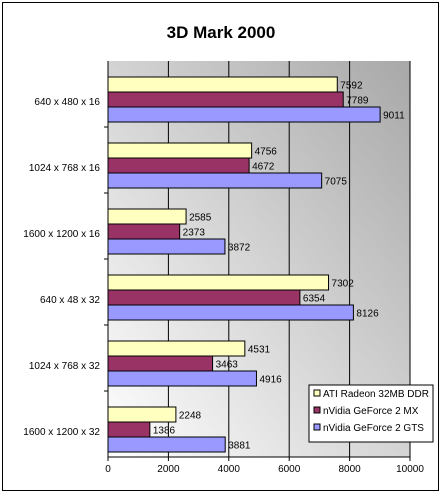  Describe the element at coordinates (376, 394) in the screenshot. I see `legend-label: ATI Radeon 32MB DDR` at that location.